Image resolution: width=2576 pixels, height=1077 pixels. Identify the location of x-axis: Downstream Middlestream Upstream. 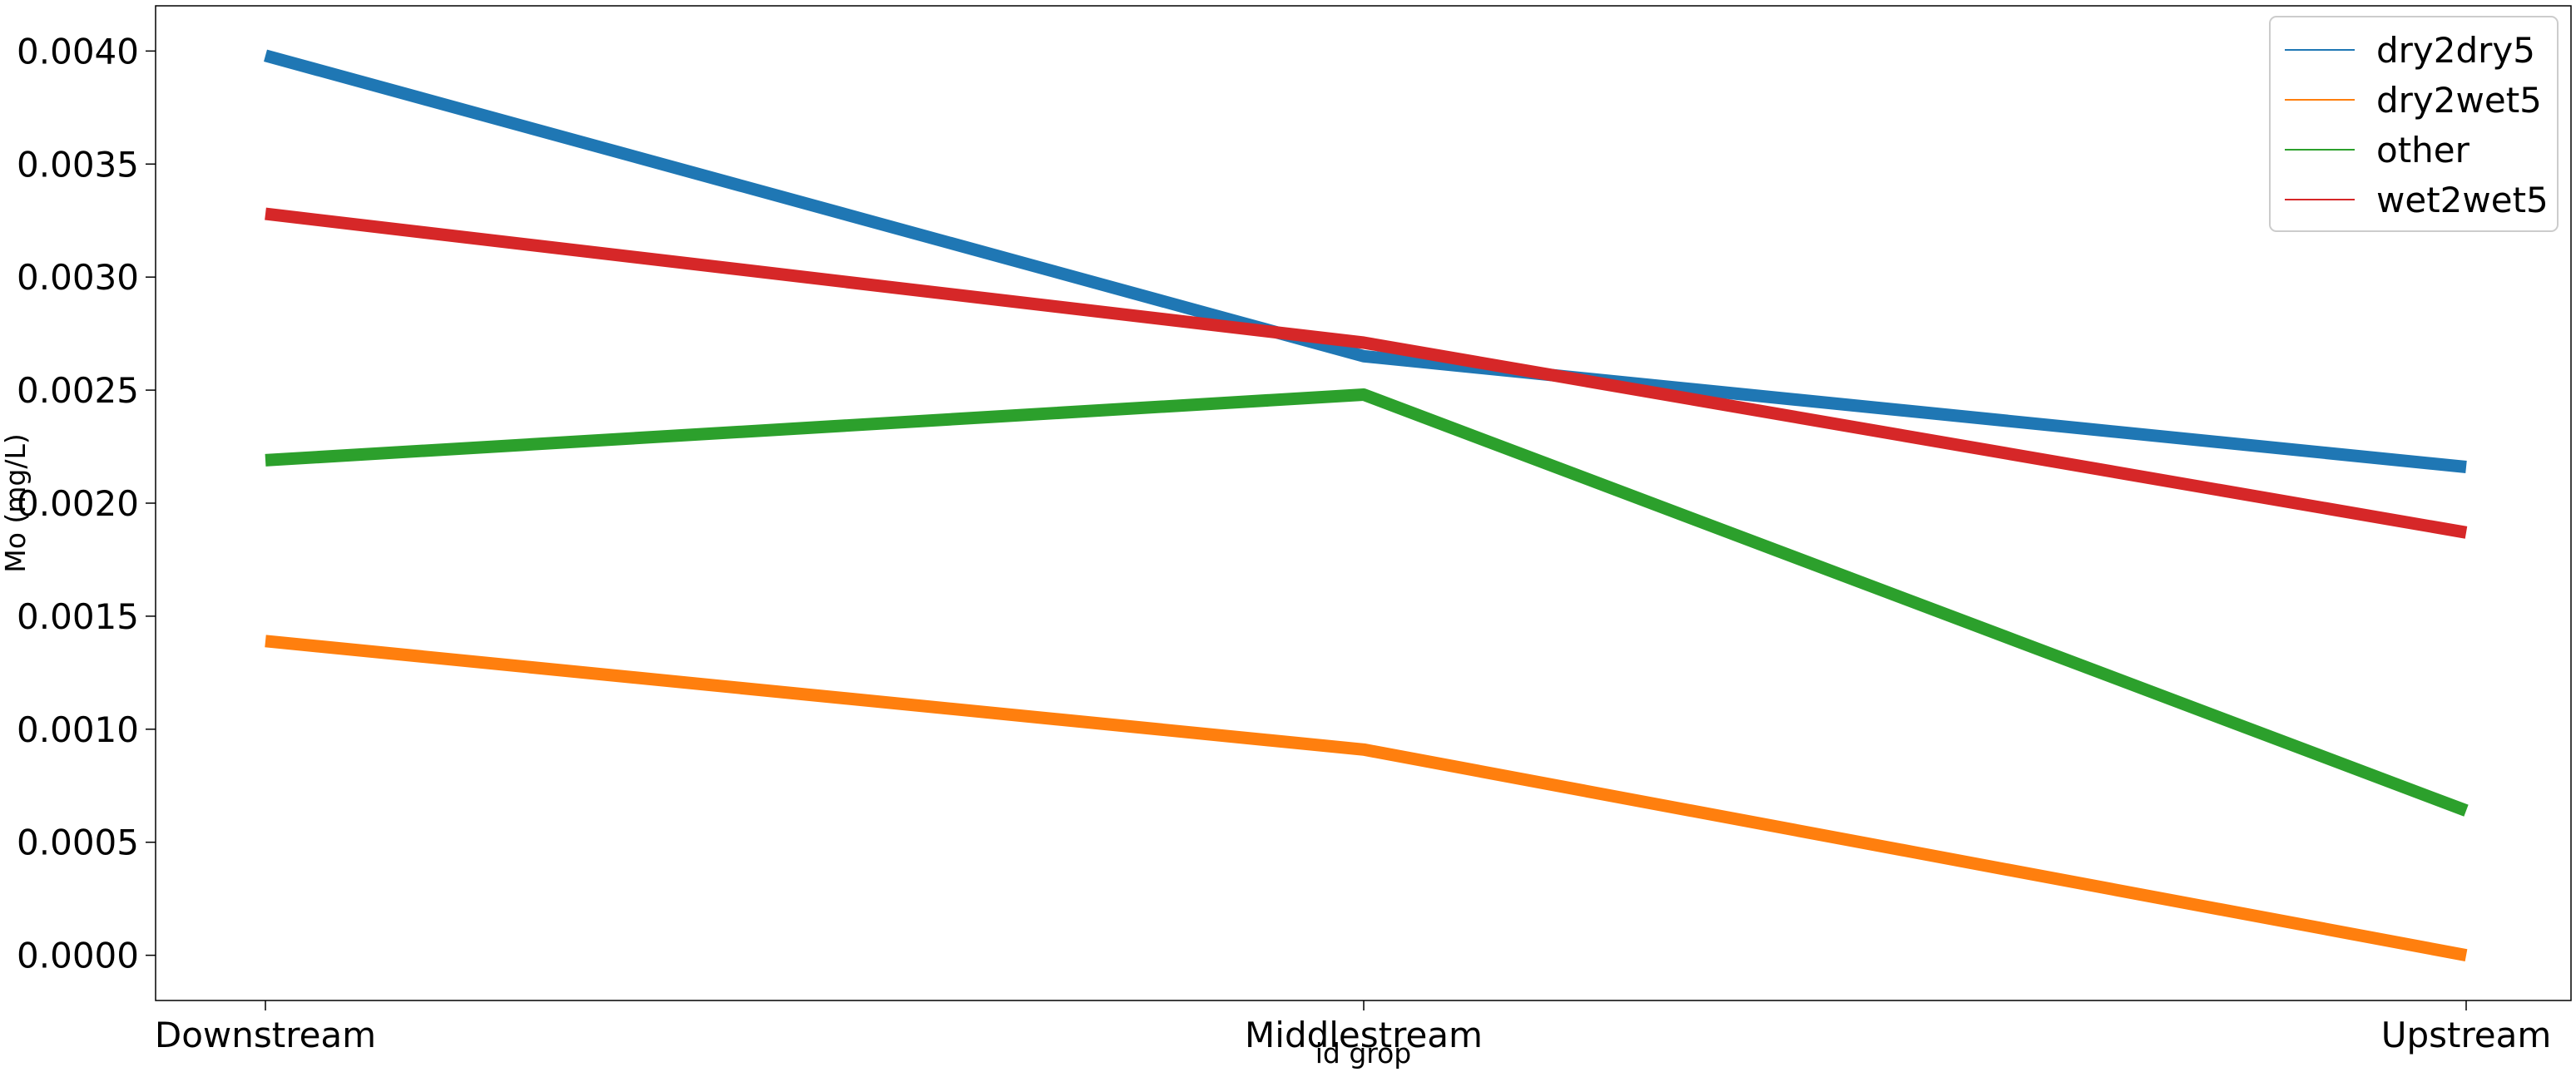
(1353, 1027).